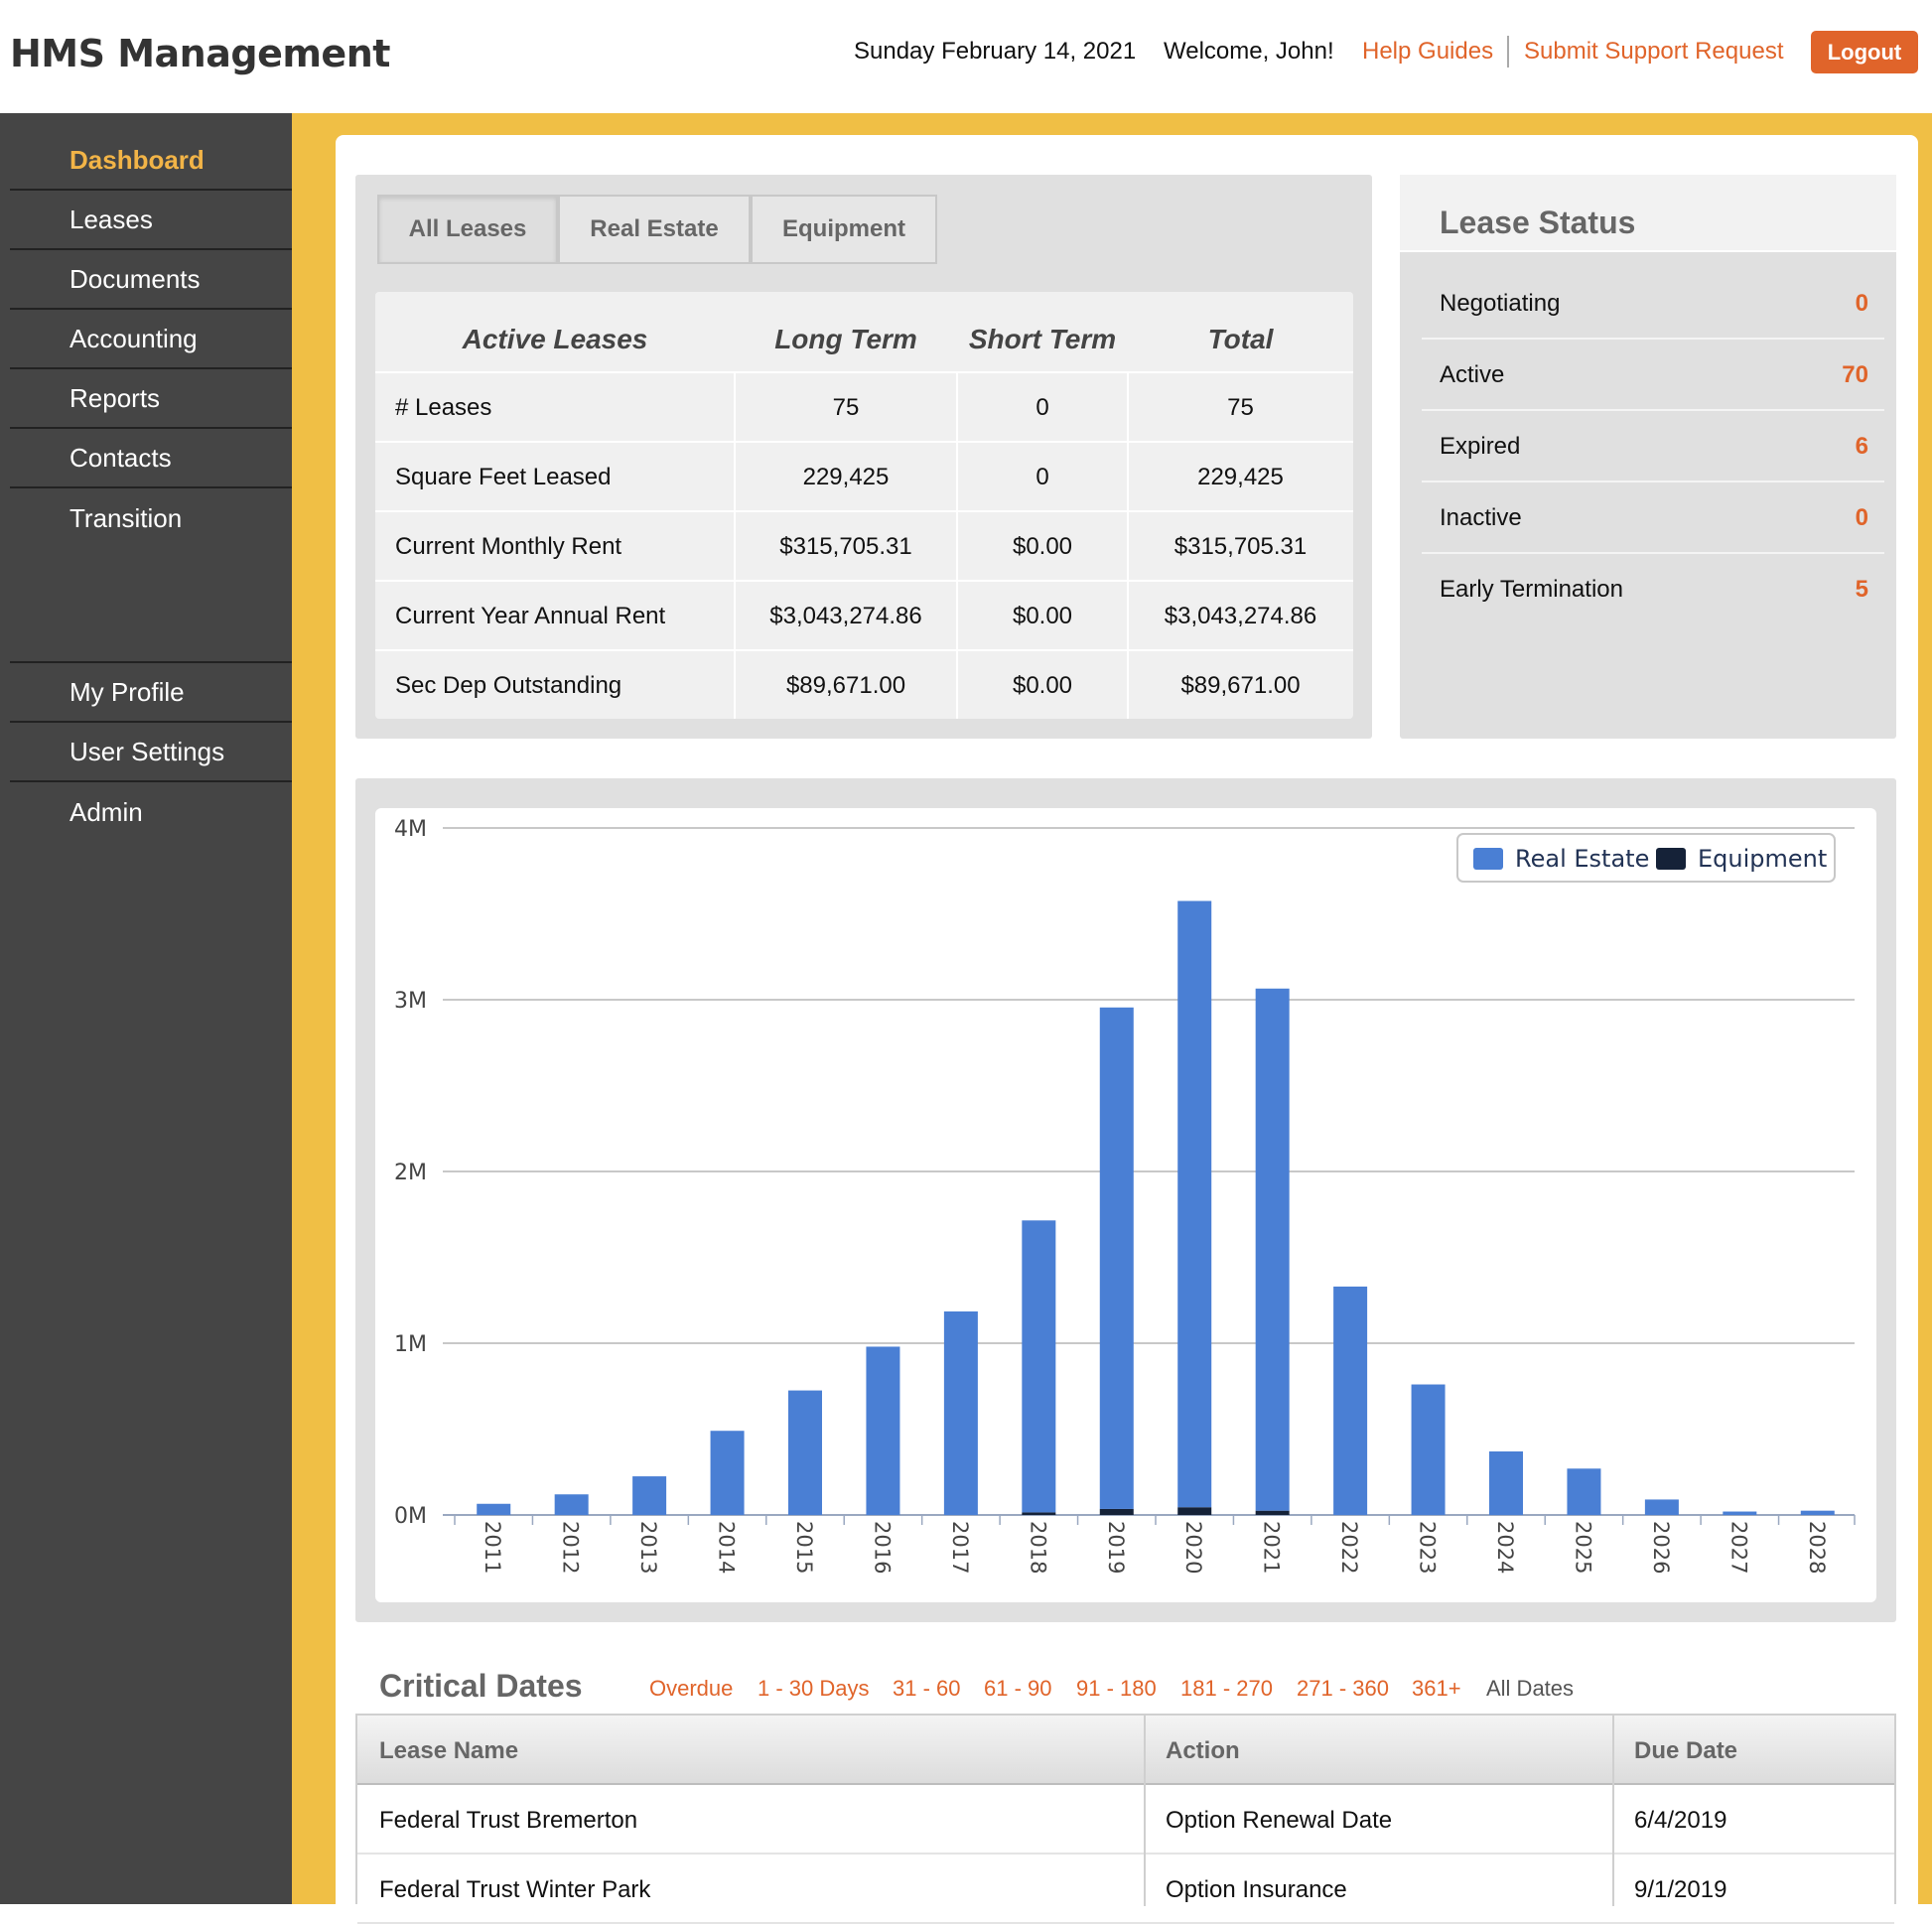 Image resolution: width=1932 pixels, height=1924 pixels. Describe the element at coordinates (960, 1547) in the screenshot. I see `x-tick-label: 2017` at that location.